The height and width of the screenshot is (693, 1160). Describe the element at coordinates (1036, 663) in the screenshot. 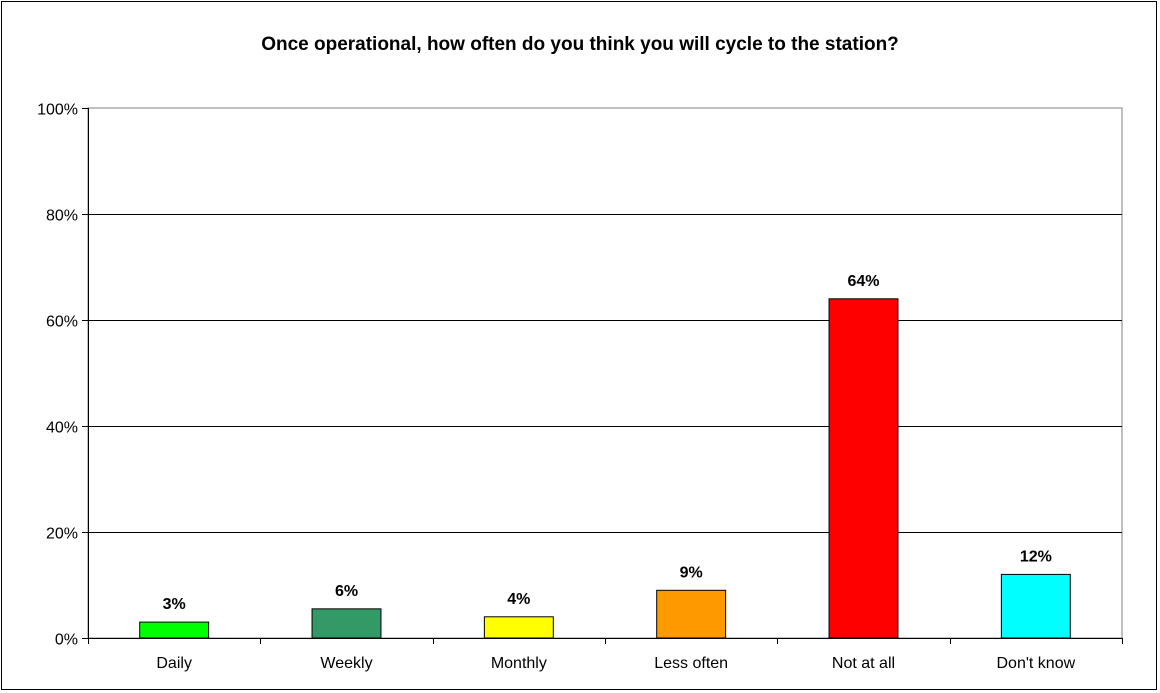

I see `x-tick-label: Don't know` at that location.